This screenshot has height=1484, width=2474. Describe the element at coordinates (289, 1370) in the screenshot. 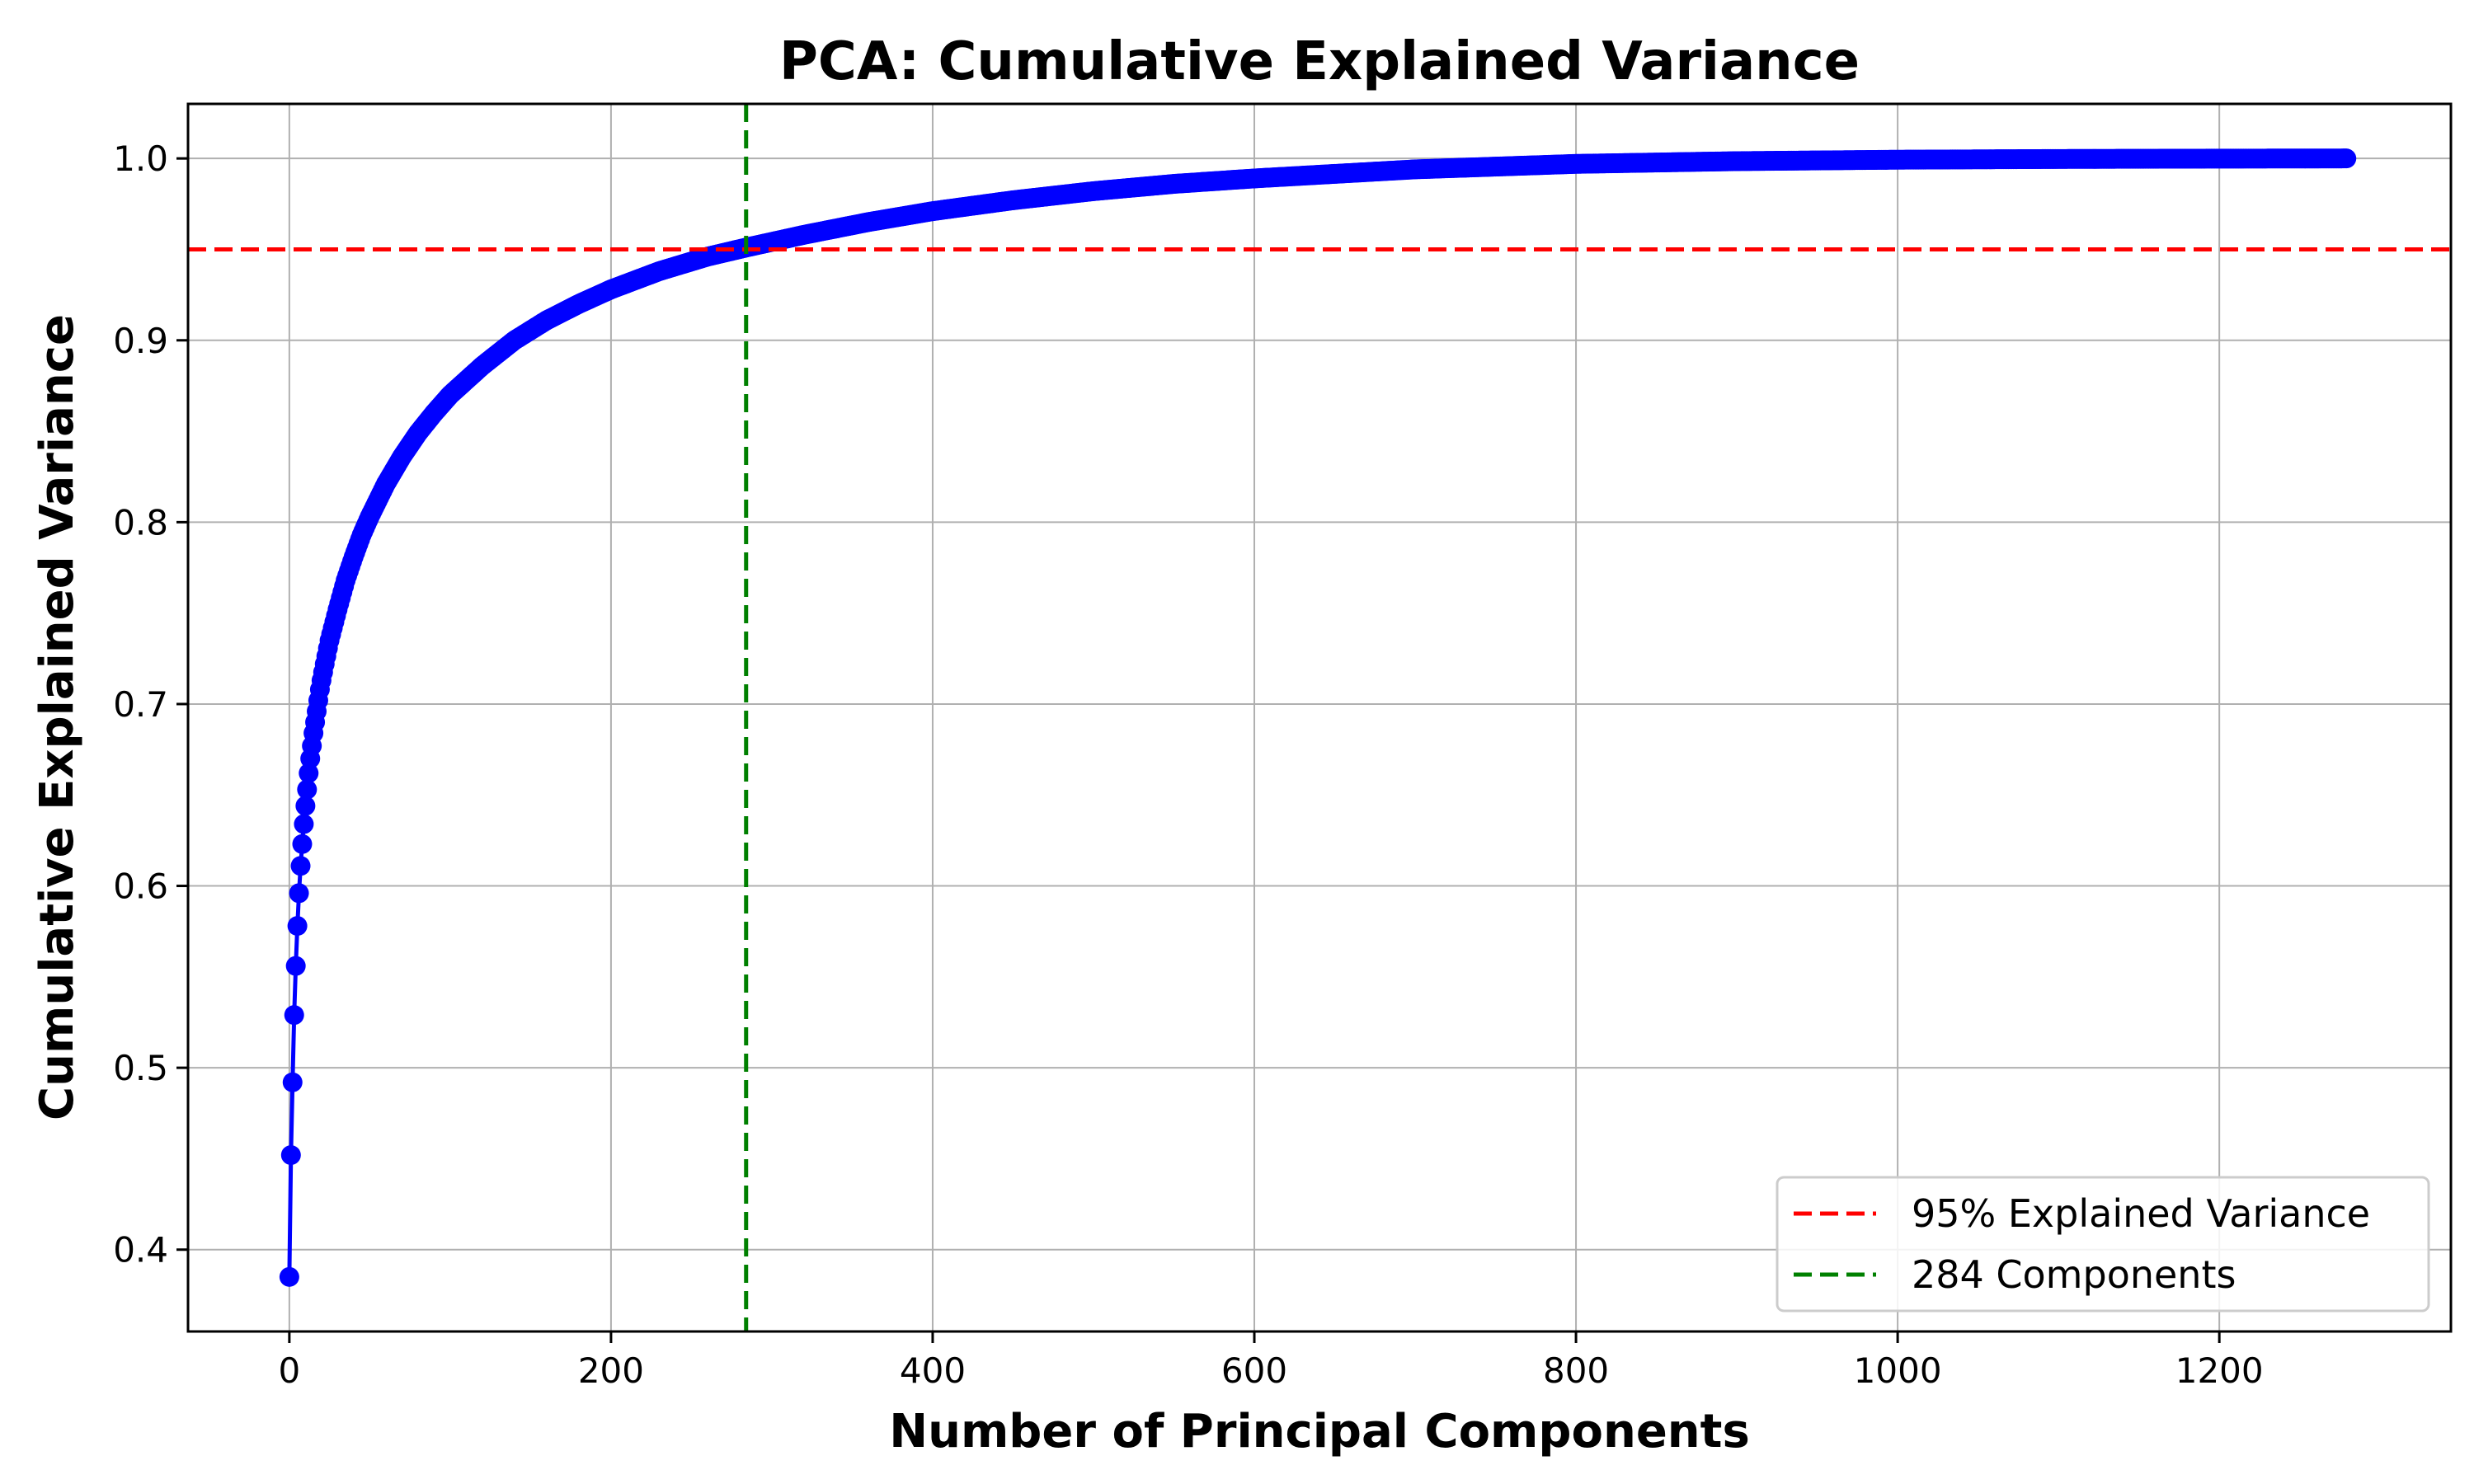

I see `x-tick-label: 0` at that location.